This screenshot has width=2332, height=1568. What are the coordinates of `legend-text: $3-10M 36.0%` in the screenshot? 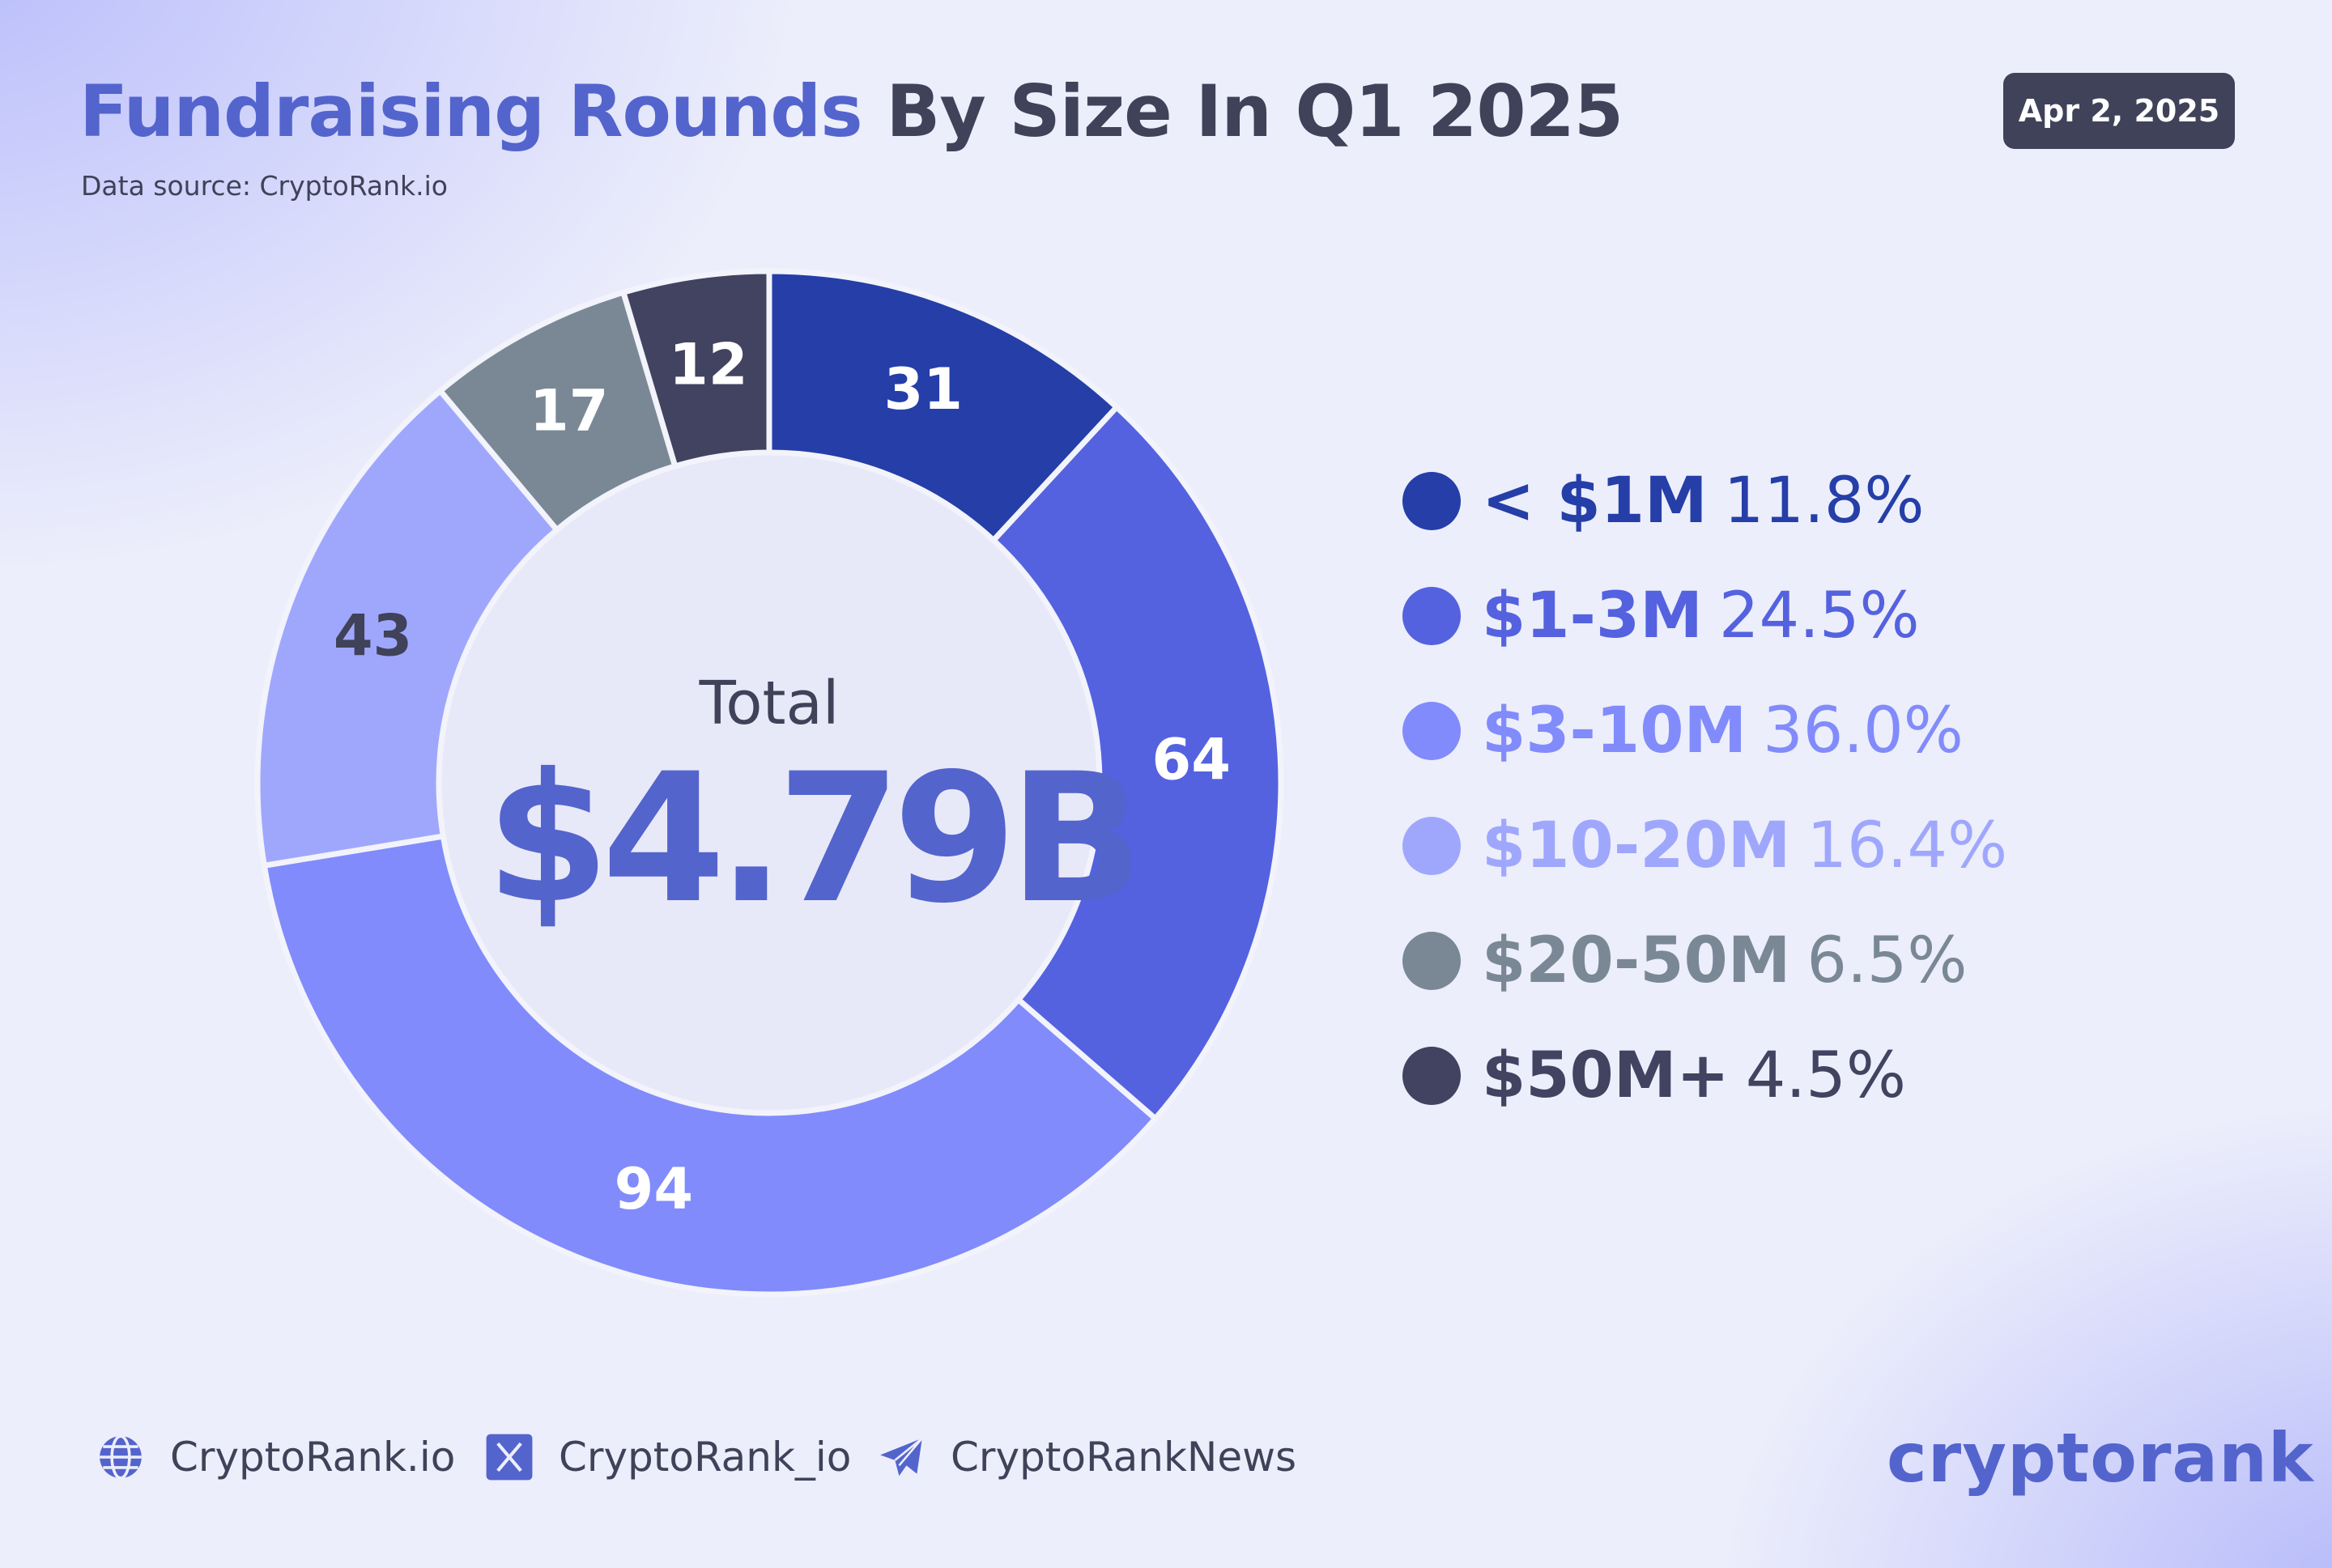 It's located at (1723, 731).